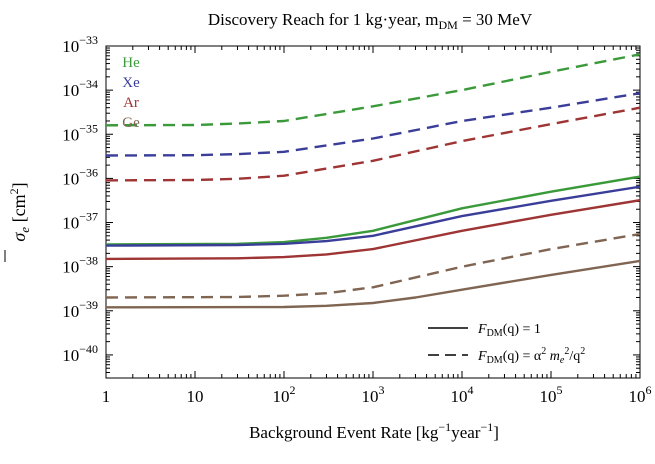 This screenshot has height=464, width=655. What do you see at coordinates (80, 353) in the screenshot?
I see `y-tick-label: 10−40` at bounding box center [80, 353].